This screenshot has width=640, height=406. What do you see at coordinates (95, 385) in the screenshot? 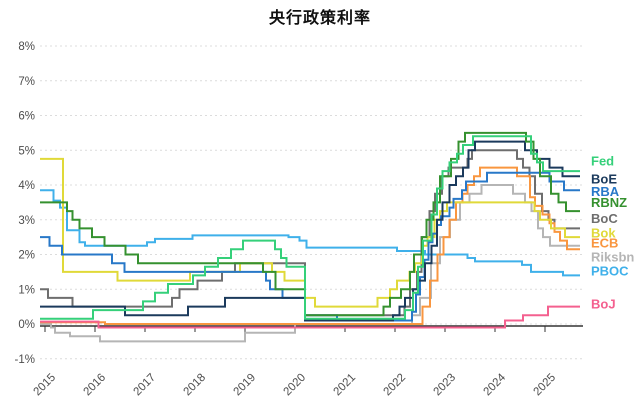
I see `x-axis-label-2016: 2016` at bounding box center [95, 385].